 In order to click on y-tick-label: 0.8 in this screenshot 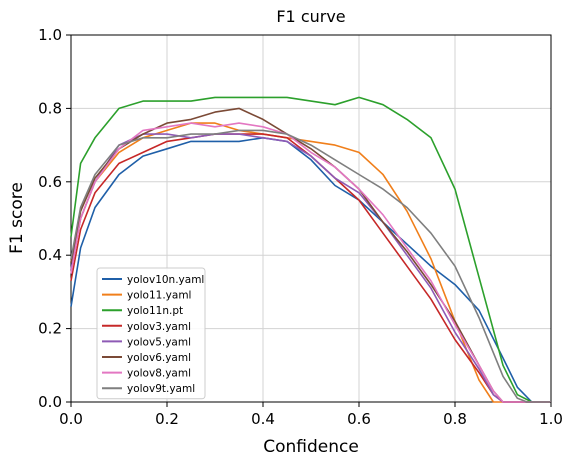, I will do `click(50, 108)`.